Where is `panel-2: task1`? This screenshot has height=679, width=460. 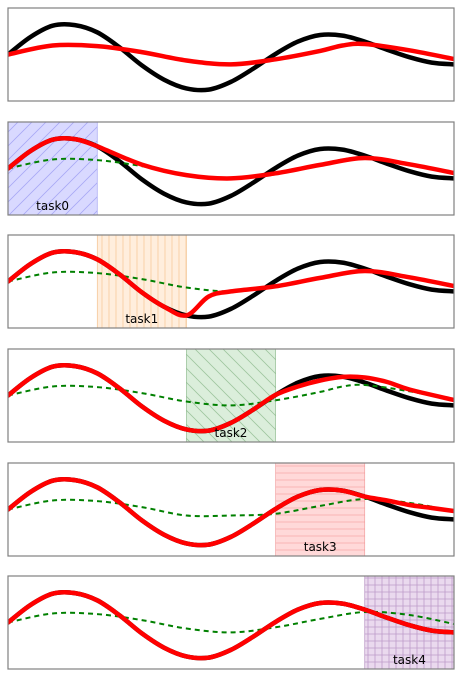 panel-2: task1 is located at coordinates (231, 281).